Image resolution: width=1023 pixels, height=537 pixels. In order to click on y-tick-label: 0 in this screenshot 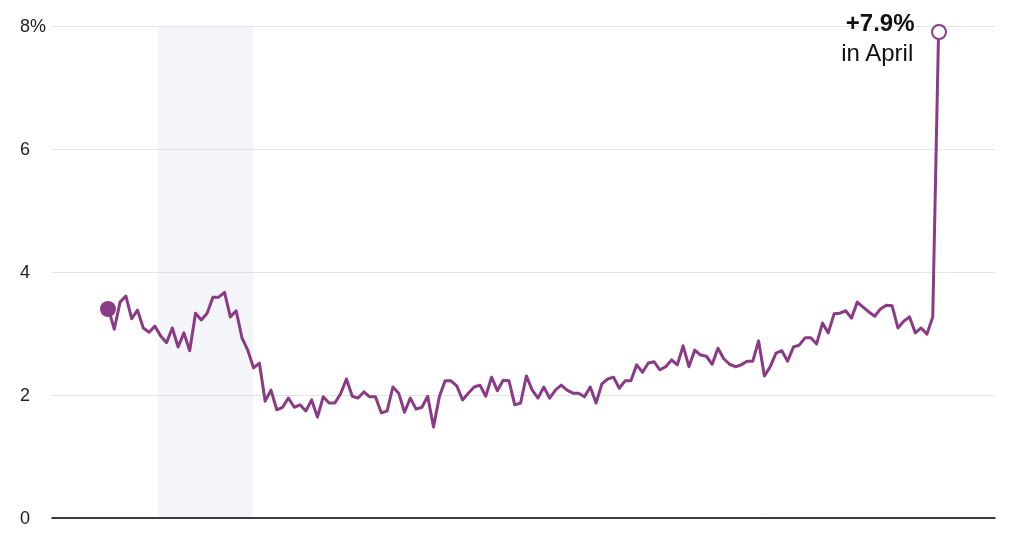, I will do `click(25, 518)`.